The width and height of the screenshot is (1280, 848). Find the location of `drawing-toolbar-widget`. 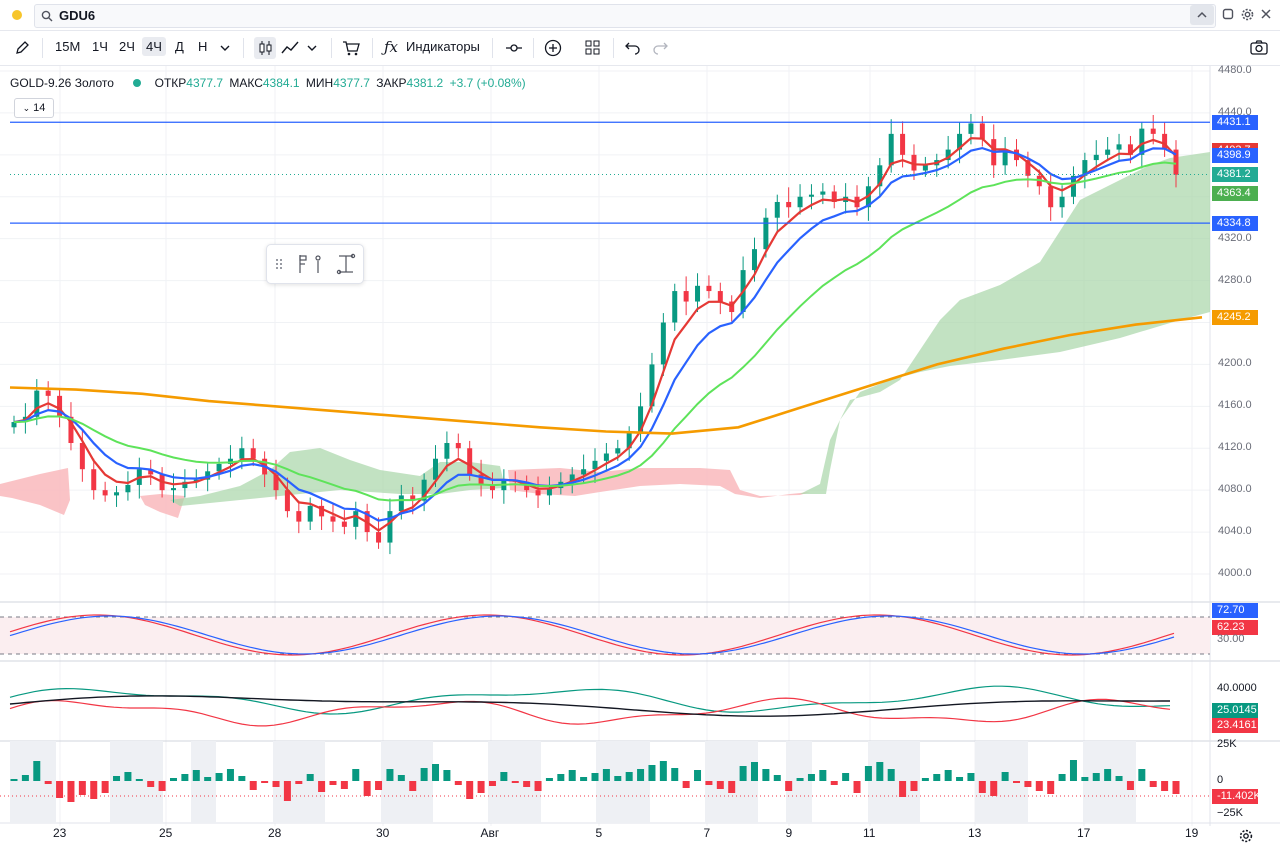

drawing-toolbar-widget is located at coordinates (315, 264).